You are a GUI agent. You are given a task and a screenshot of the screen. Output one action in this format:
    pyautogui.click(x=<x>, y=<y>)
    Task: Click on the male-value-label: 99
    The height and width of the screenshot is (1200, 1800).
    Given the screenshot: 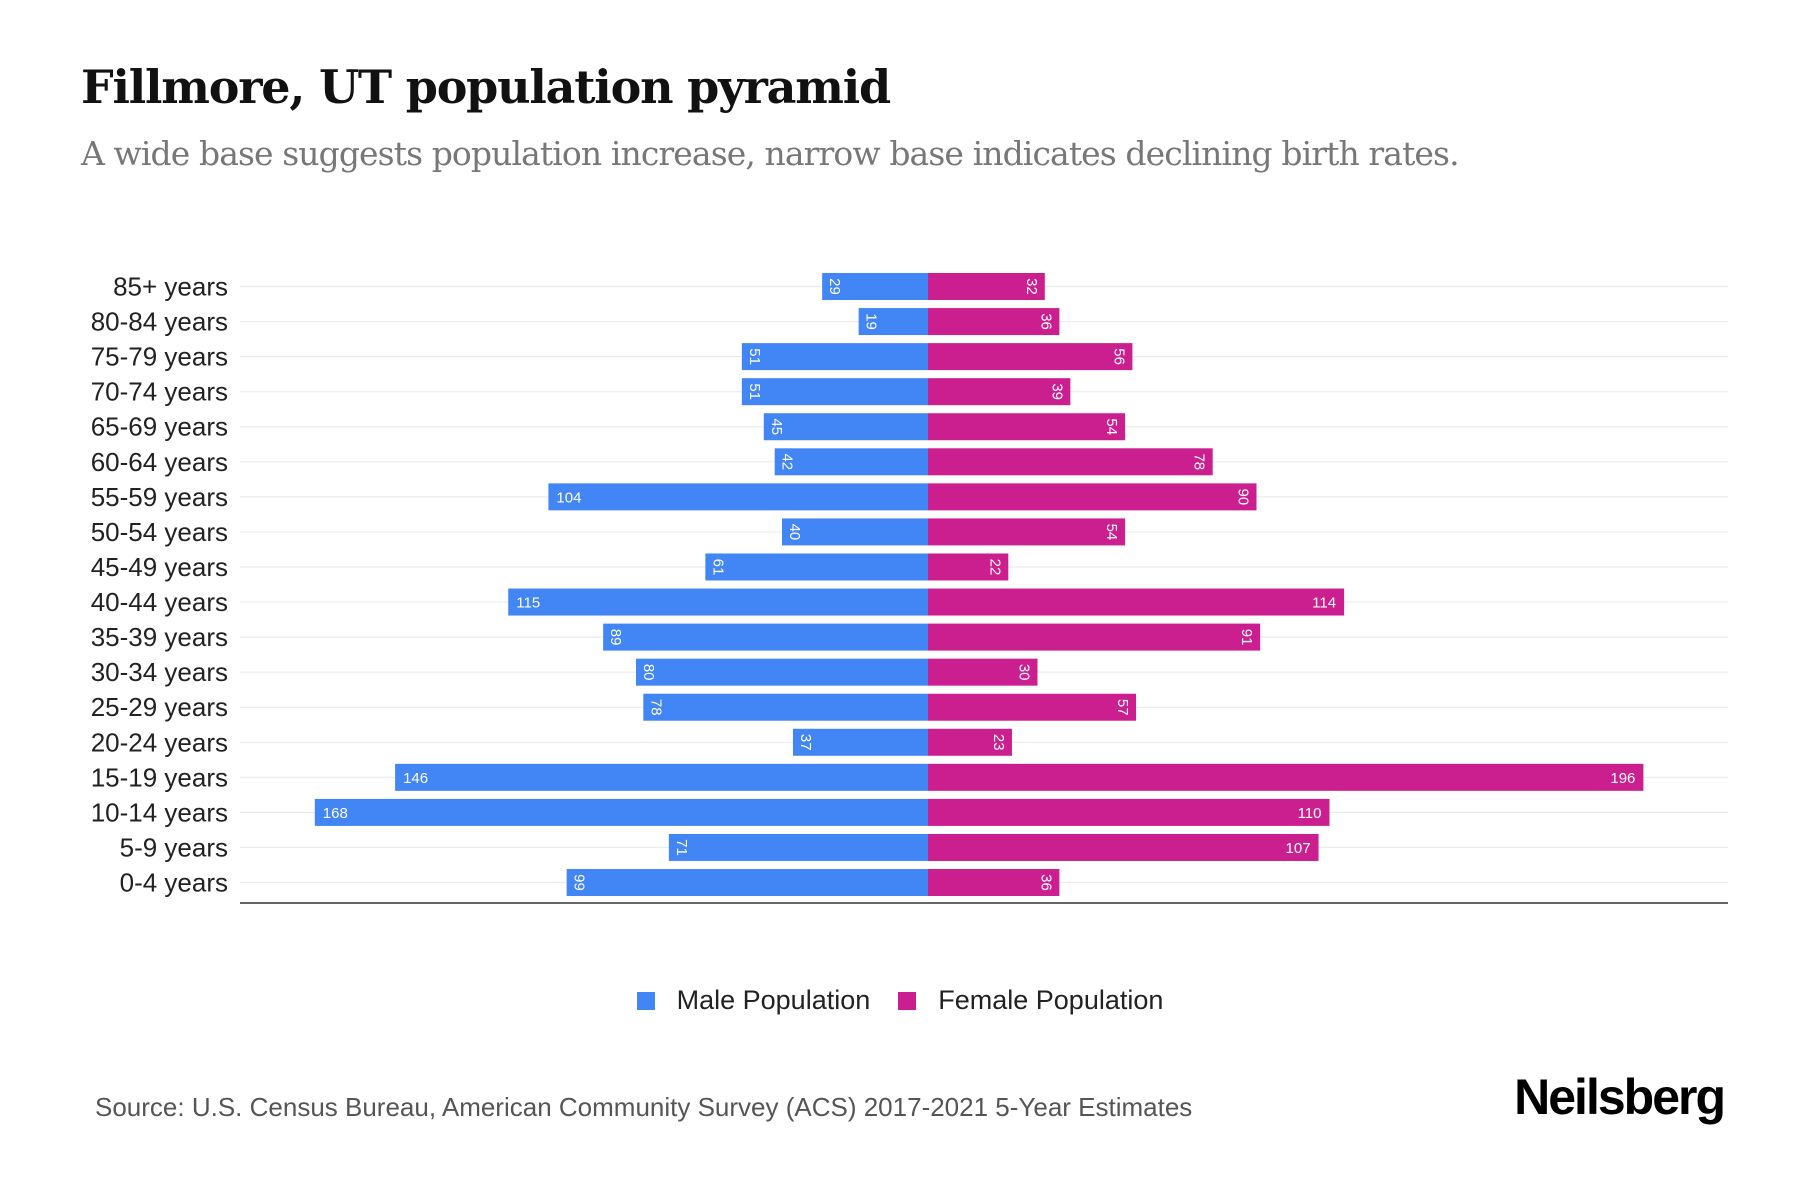 What is the action you would take?
    pyautogui.click(x=579, y=882)
    